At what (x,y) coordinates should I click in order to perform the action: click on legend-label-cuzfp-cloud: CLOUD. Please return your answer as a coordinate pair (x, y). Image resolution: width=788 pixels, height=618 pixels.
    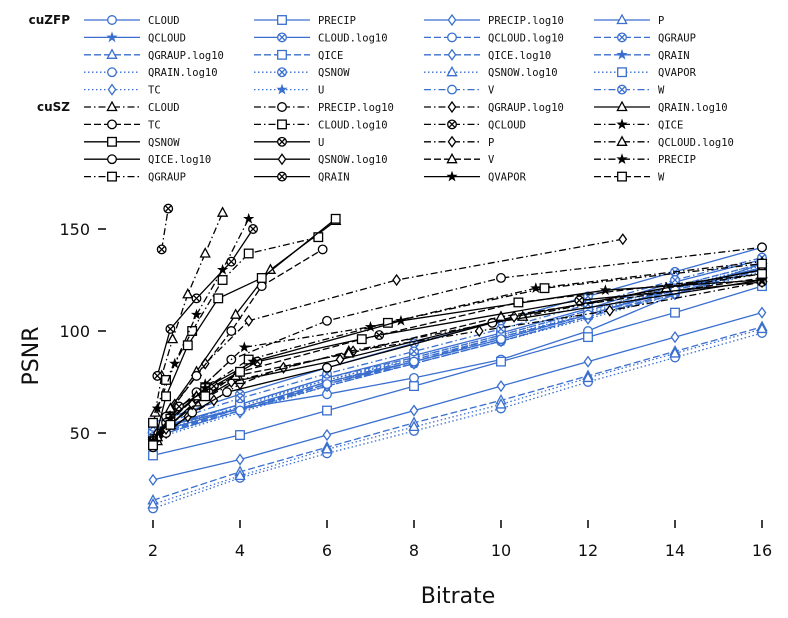
    Looking at the image, I should click on (164, 21).